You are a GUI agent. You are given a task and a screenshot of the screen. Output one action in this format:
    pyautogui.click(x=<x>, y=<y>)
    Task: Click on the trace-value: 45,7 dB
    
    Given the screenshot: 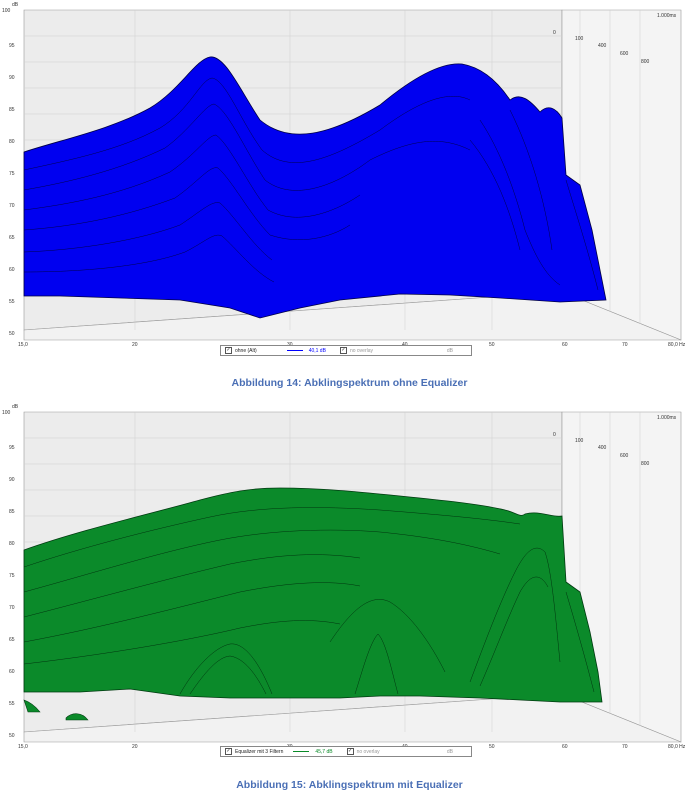 What is the action you would take?
    pyautogui.click(x=324, y=751)
    